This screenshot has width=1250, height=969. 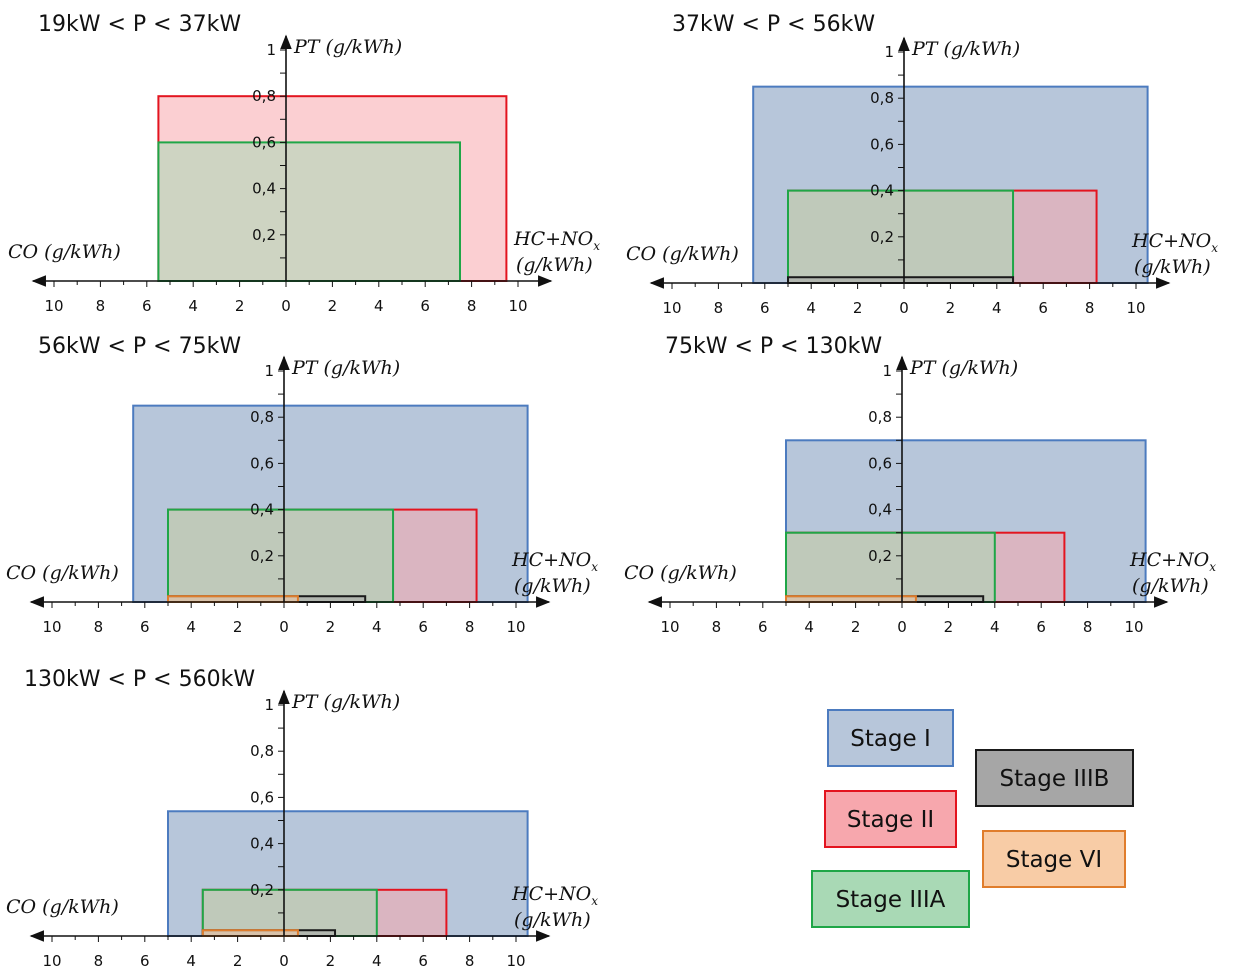 I want to click on legend-label: Stage I, so click(x=890, y=739).